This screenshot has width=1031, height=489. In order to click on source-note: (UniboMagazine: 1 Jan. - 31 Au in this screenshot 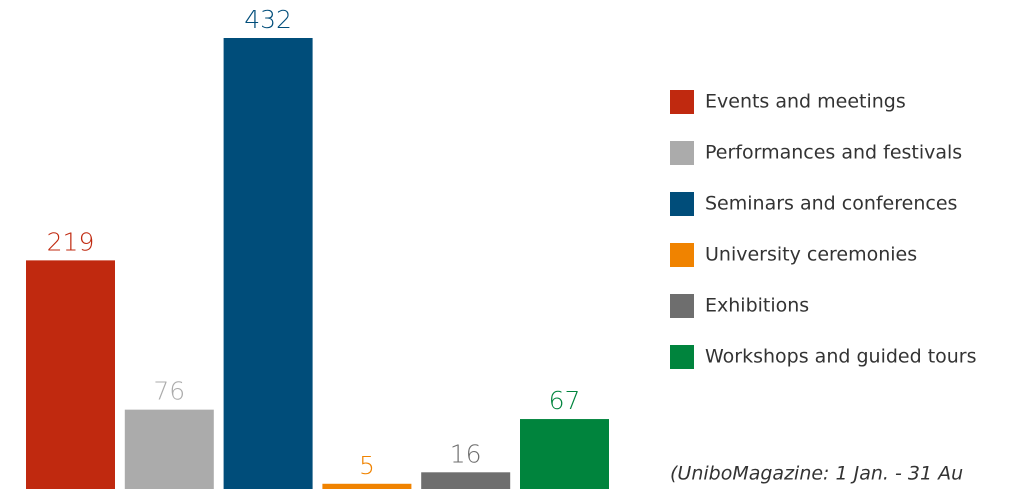, I will do `click(816, 474)`.